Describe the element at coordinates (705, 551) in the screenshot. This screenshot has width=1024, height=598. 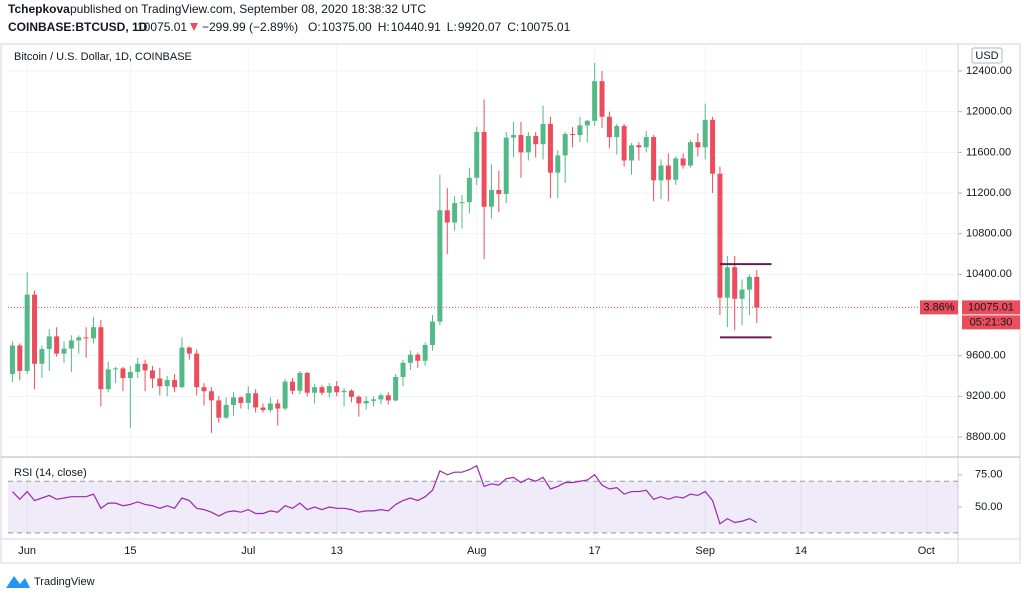
I see `x-tick-label: Sep` at that location.